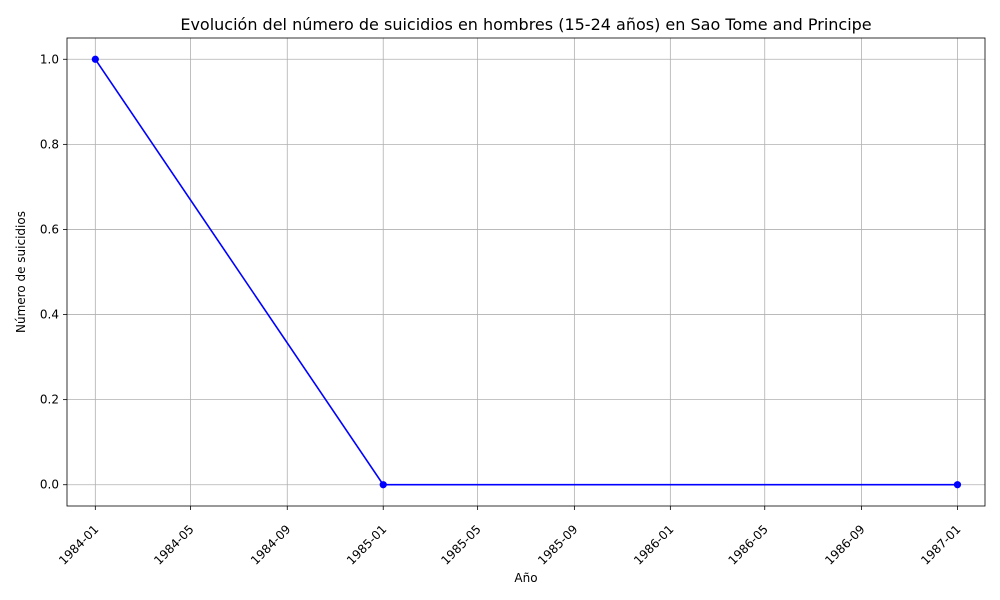  Describe the element at coordinates (49, 229) in the screenshot. I see `y-tick-label: 0.6` at that location.